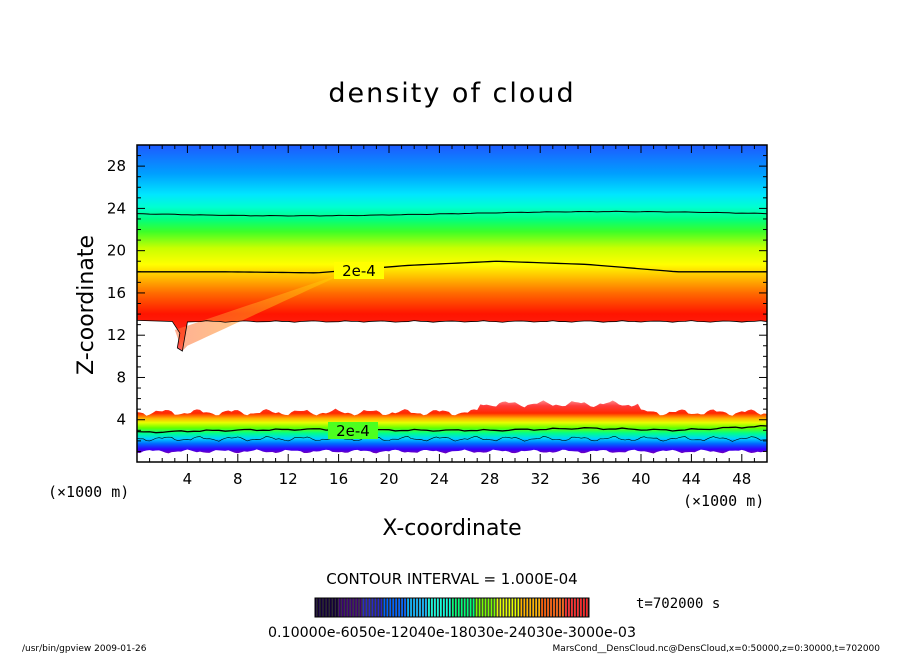 The height and width of the screenshot is (654, 904). Describe the element at coordinates (590, 479) in the screenshot. I see `x-tick-label: 36` at that location.